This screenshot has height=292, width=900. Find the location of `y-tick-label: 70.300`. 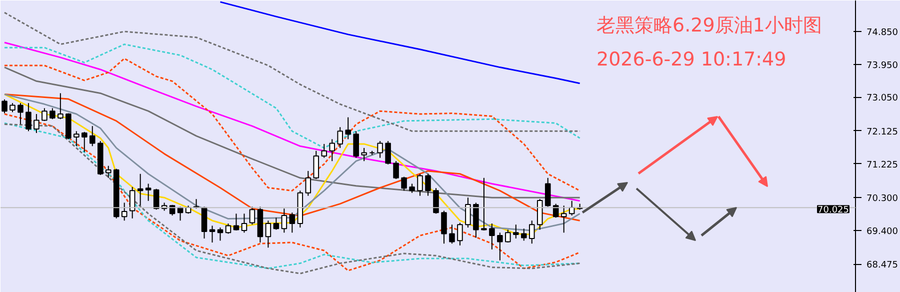

y-tick-label: 70.300 is located at coordinates (882, 199).